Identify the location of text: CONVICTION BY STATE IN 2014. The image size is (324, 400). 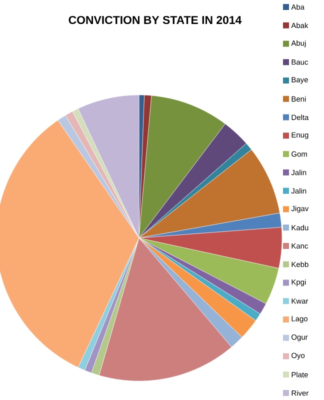
(155, 20).